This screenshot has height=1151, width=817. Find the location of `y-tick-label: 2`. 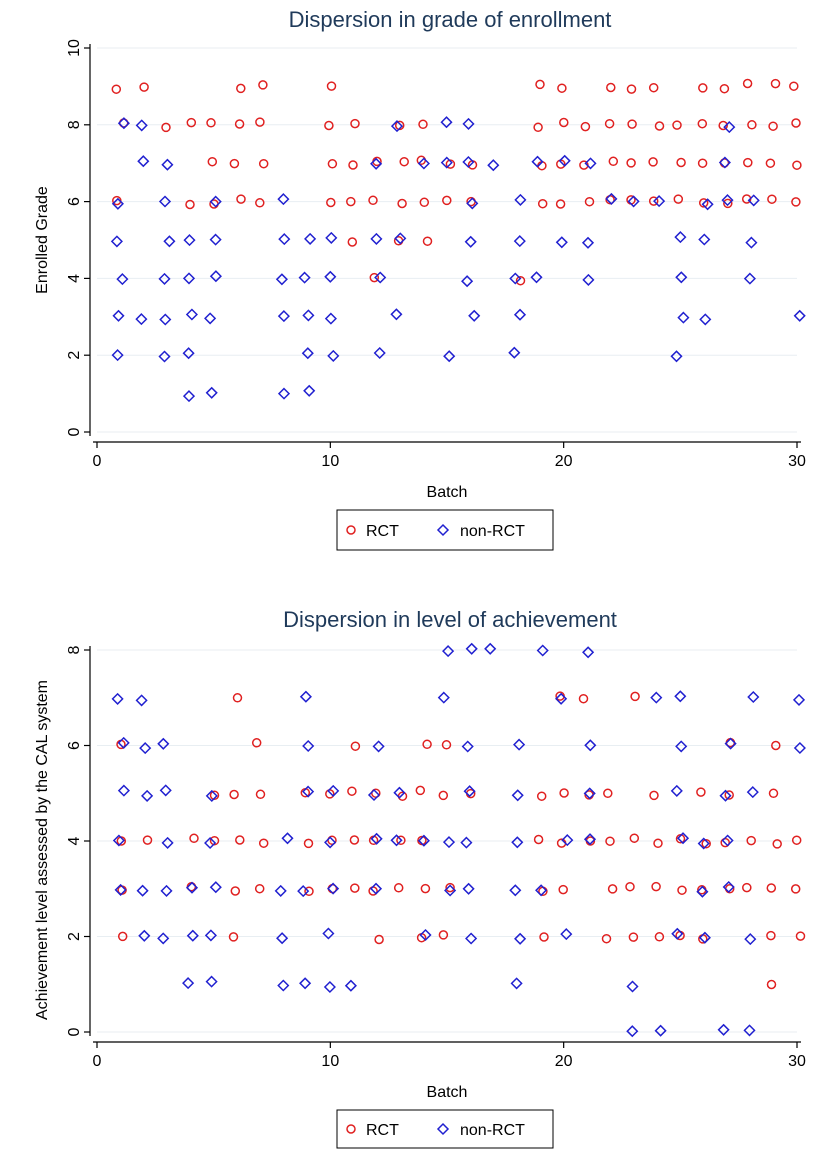

y-tick-label: 2 is located at coordinates (74, 936).